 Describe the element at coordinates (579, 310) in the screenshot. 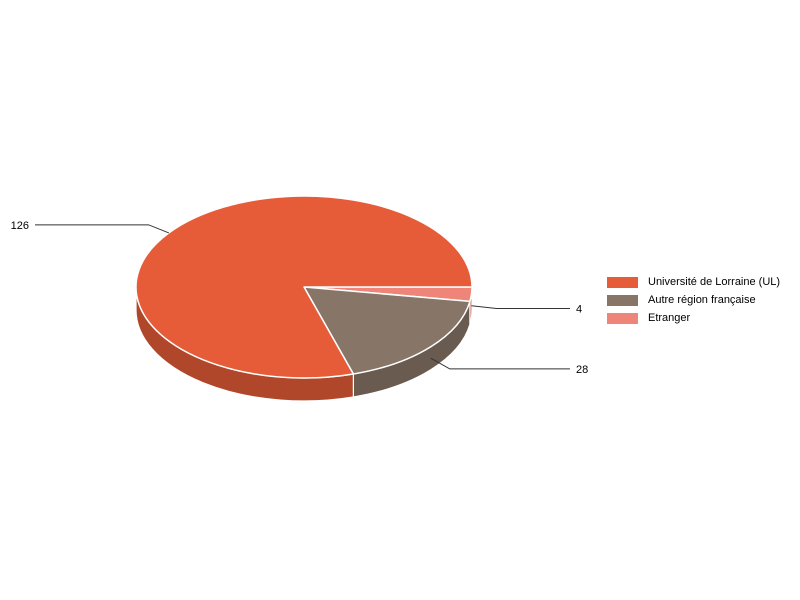

I see `pie-data-label: 4` at that location.